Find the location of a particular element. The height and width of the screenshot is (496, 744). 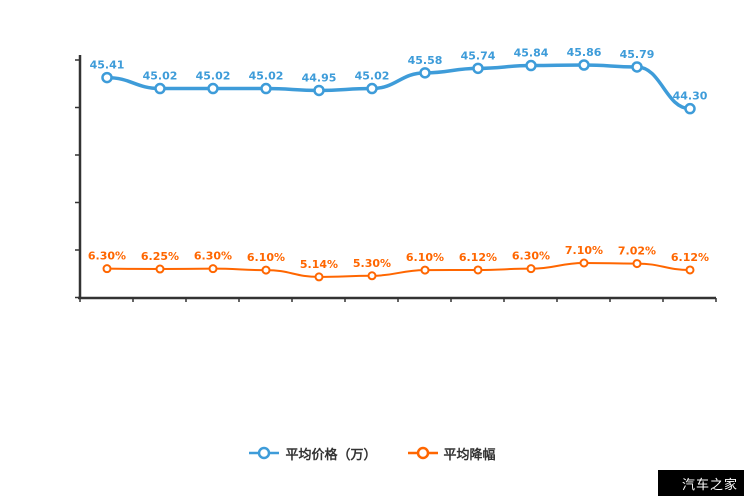

chart-legend: 平均价格（万） 平均降幅 is located at coordinates (372, 453).